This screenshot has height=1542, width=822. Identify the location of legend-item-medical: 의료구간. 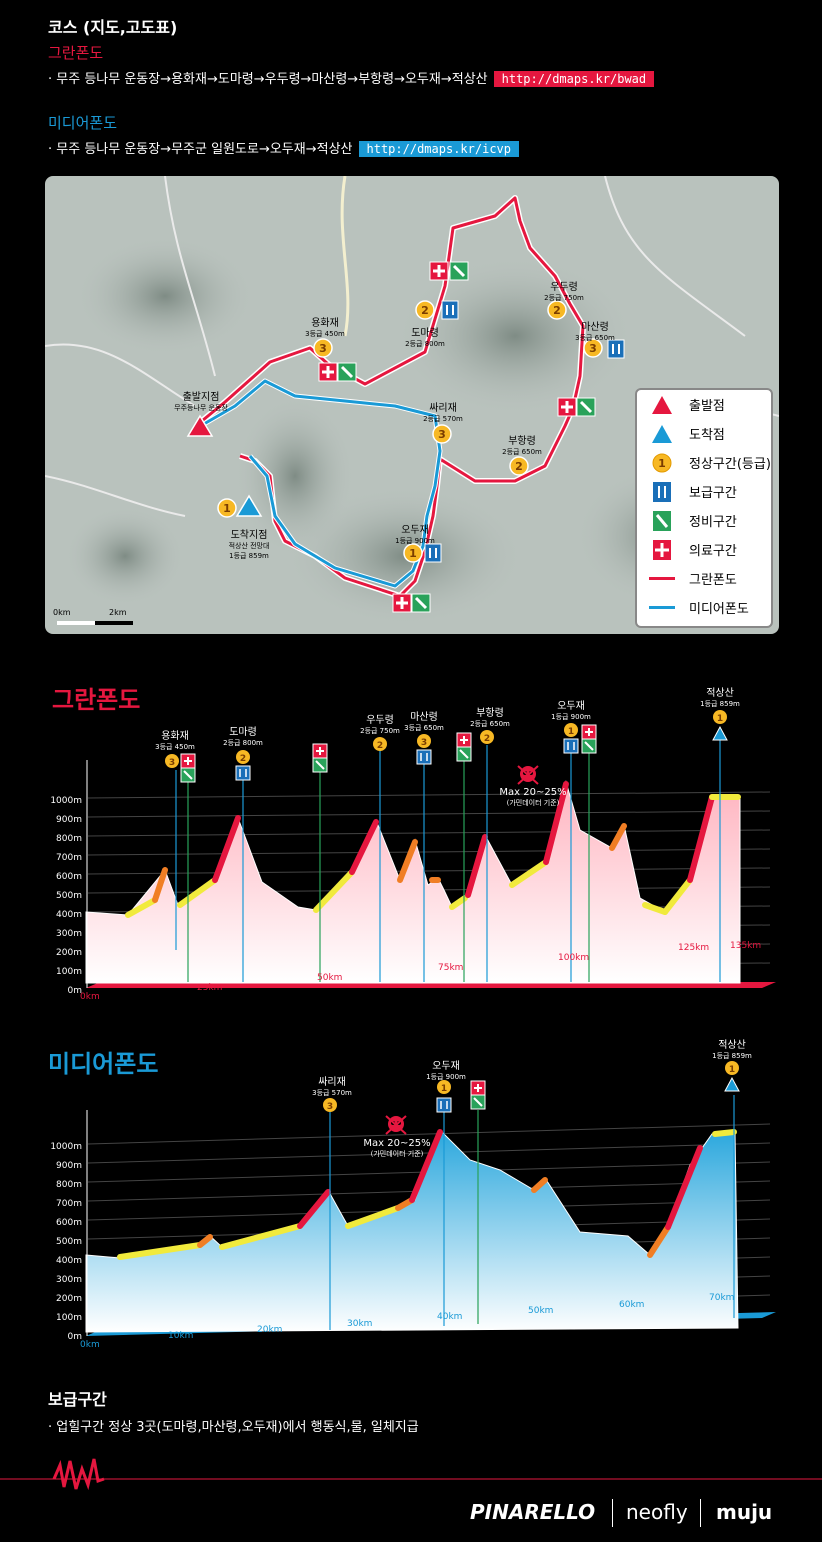
(704, 549).